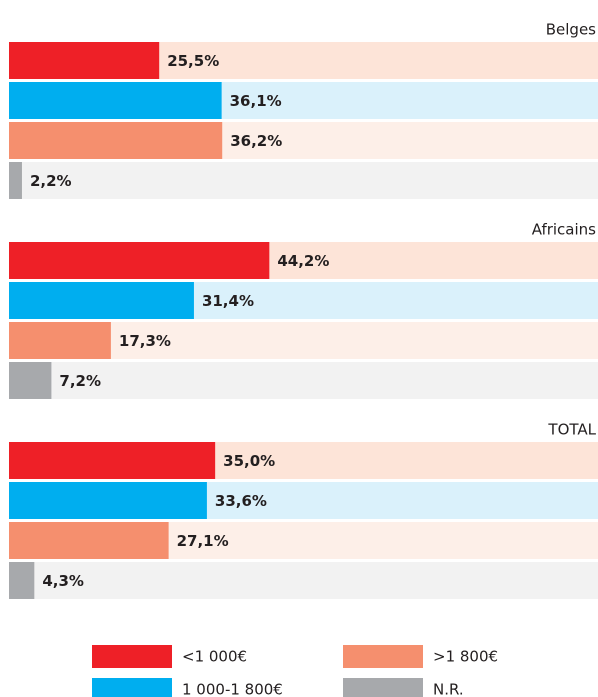 The image size is (598, 697). I want to click on data-label: 27,1%, so click(203, 541).